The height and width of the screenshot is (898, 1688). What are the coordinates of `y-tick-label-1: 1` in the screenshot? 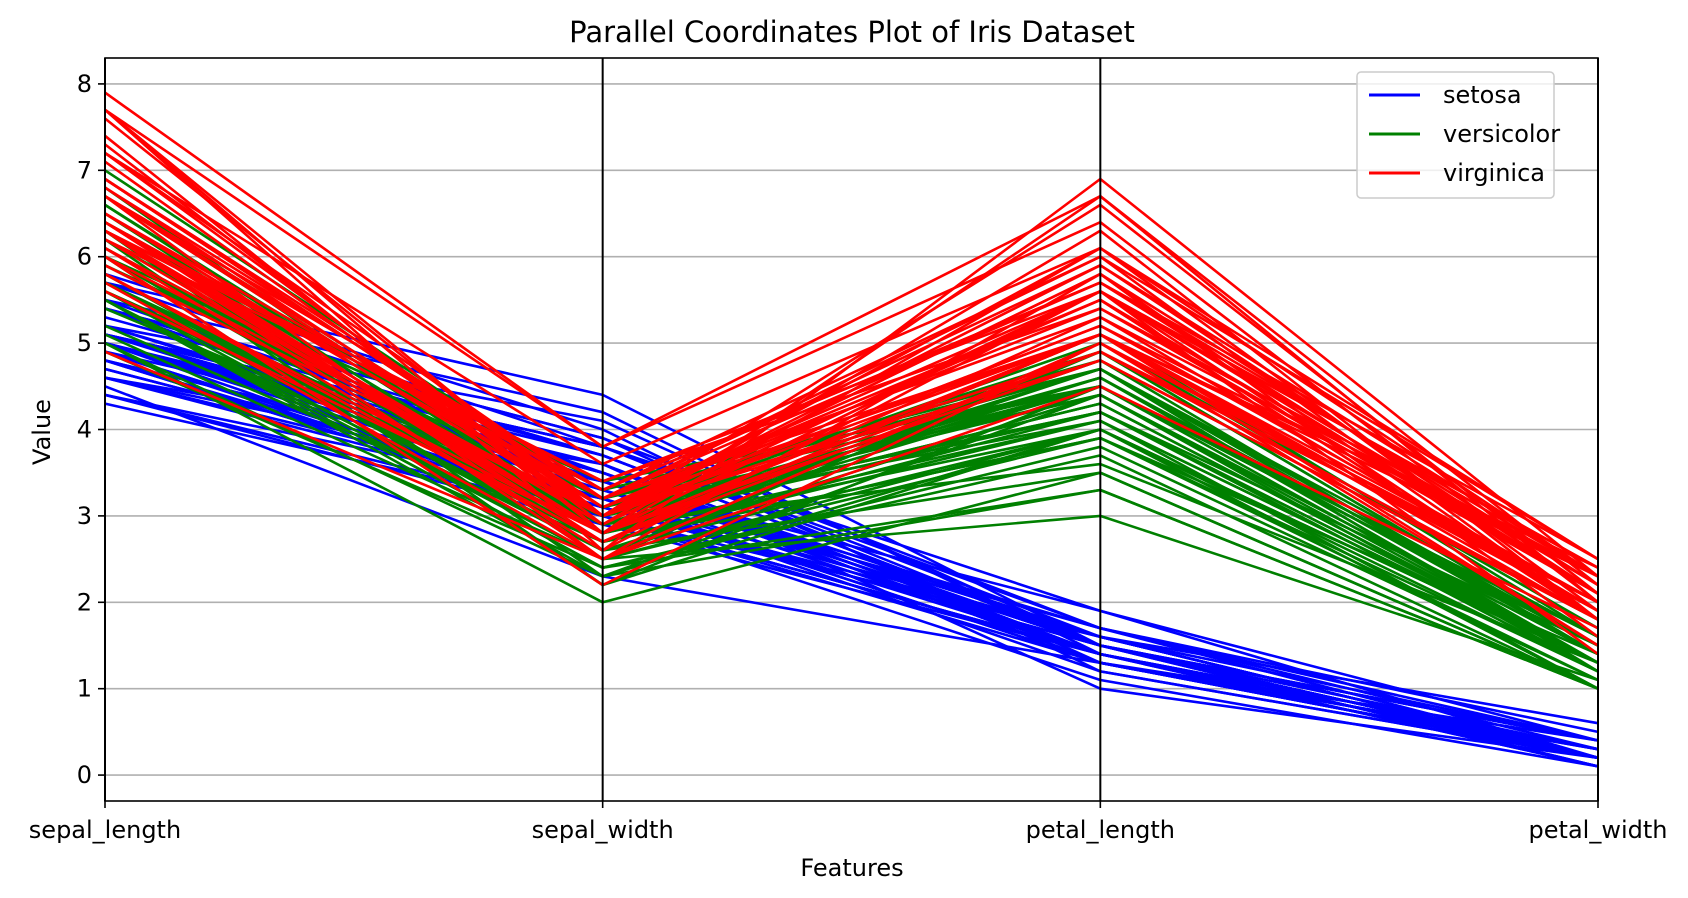 It's located at (84, 689).